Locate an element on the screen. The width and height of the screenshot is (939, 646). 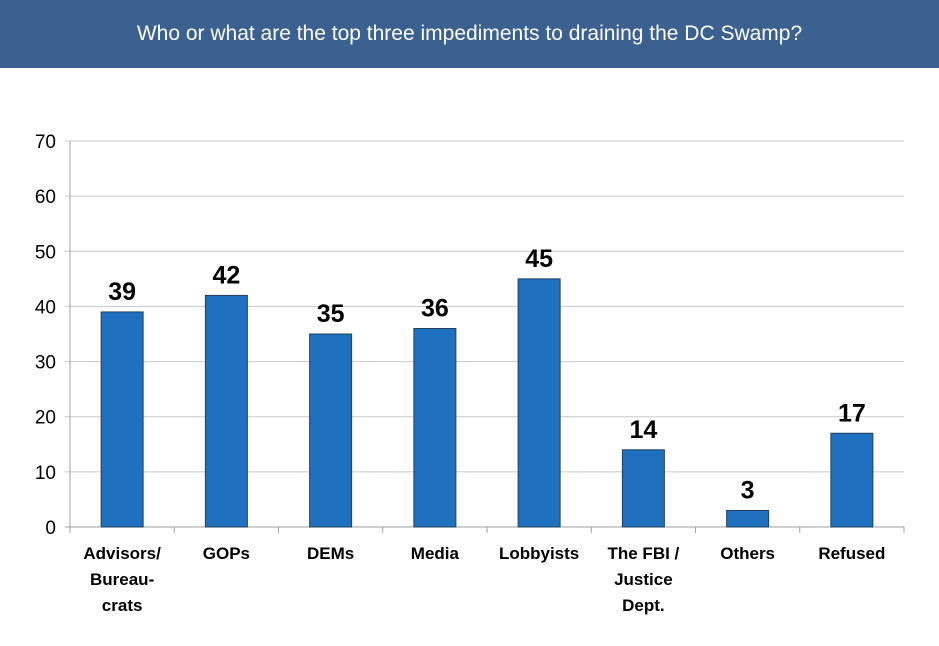
data-label: 14 is located at coordinates (643, 430).